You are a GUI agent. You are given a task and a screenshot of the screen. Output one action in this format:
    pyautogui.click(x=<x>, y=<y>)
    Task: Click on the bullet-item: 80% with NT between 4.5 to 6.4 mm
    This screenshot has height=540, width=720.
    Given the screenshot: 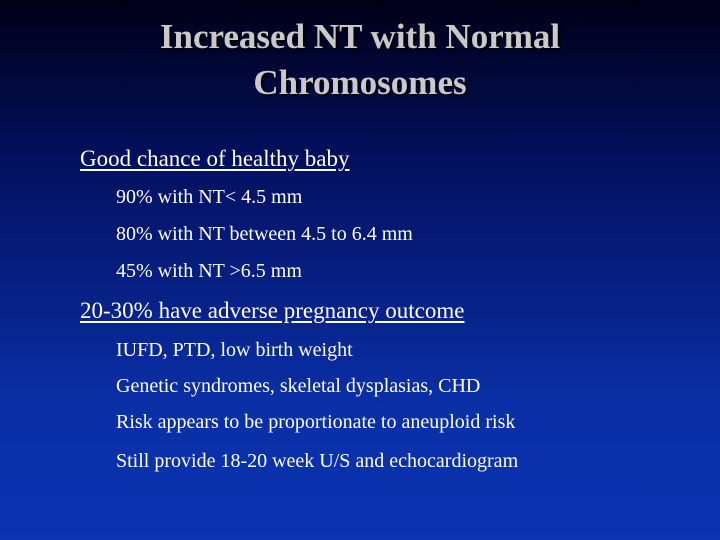 What is the action you would take?
    pyautogui.click(x=264, y=234)
    